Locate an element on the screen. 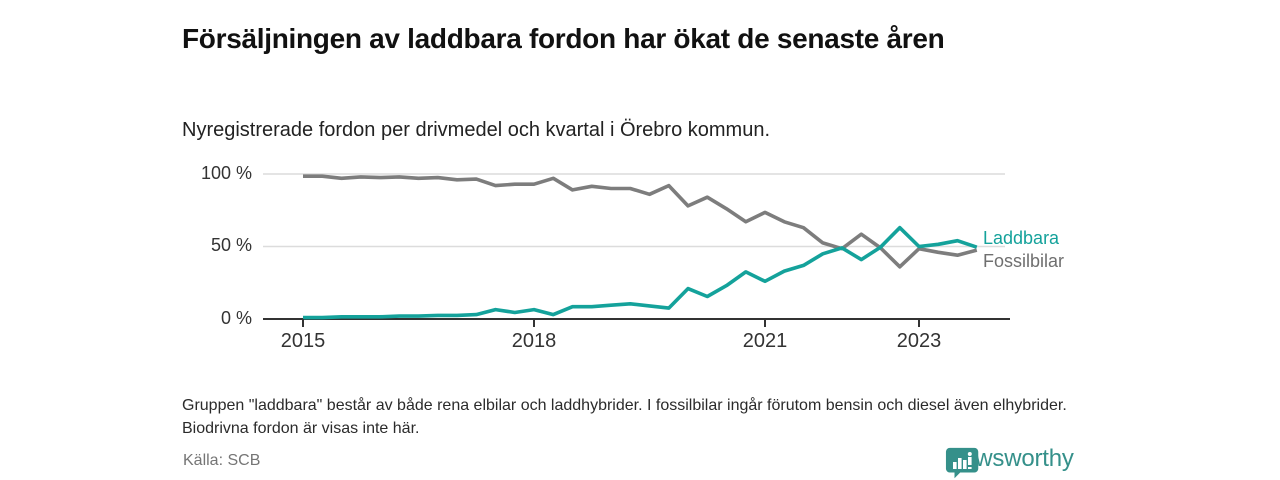  fossilbilar-line is located at coordinates (640, 221).